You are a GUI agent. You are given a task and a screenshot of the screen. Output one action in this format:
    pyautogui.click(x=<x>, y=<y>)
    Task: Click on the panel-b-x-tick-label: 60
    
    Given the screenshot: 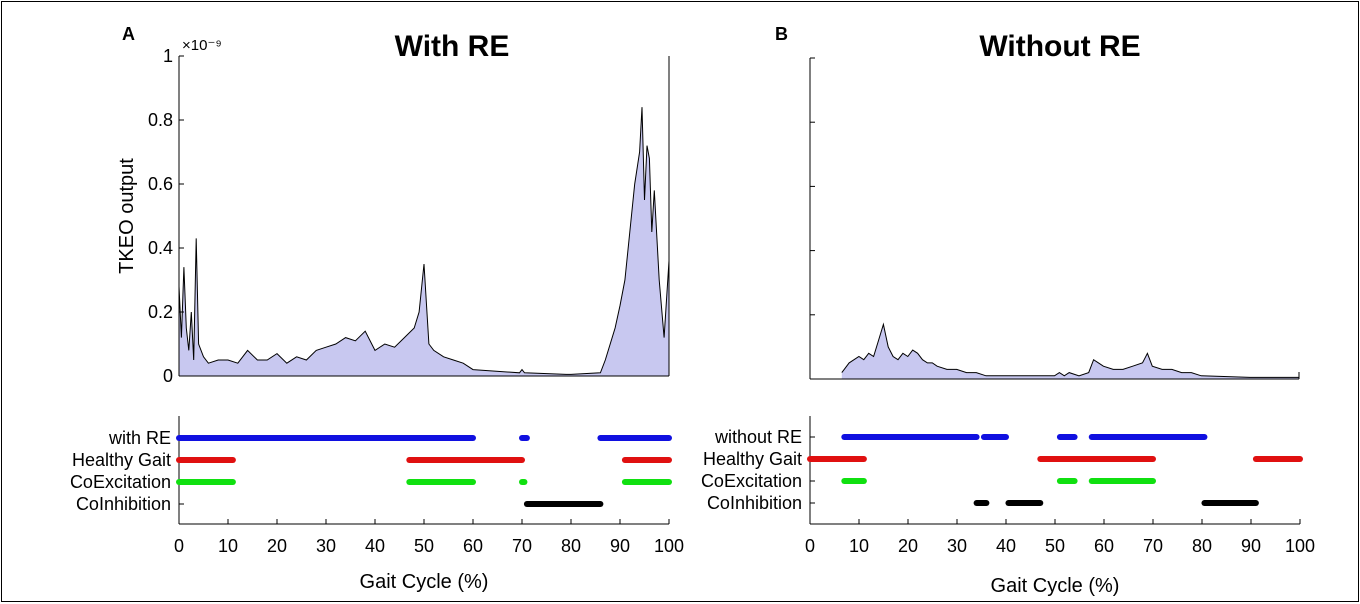 What is the action you would take?
    pyautogui.click(x=1104, y=546)
    